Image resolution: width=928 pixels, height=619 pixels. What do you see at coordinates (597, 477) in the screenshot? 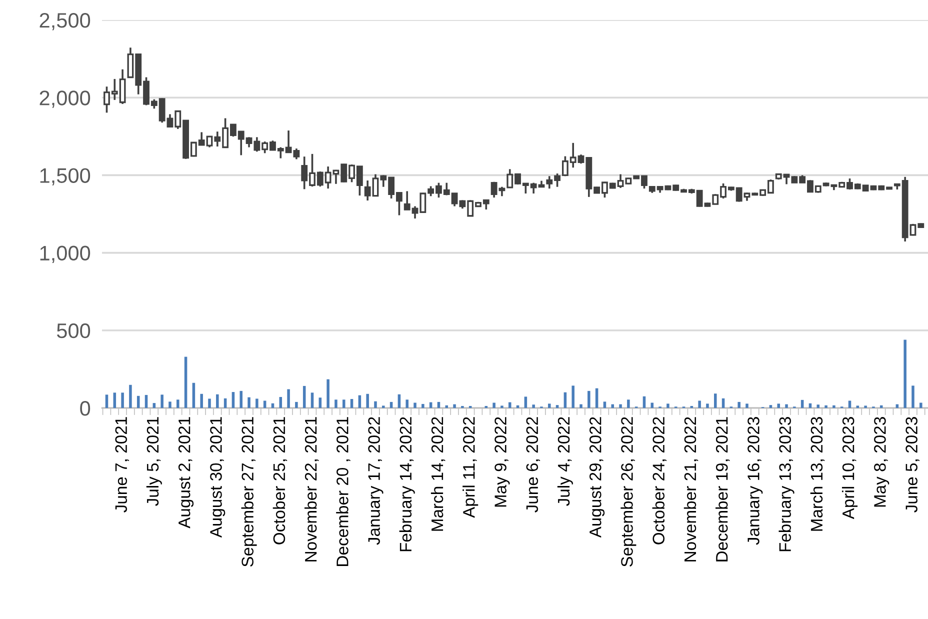
I see `x-tick-label: August 29, 2022` at bounding box center [597, 477].